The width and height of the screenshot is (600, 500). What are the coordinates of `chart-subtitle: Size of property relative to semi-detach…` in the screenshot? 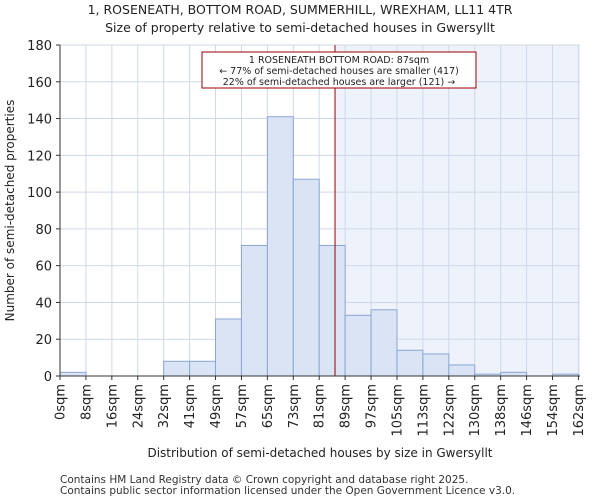 It's located at (300, 27).